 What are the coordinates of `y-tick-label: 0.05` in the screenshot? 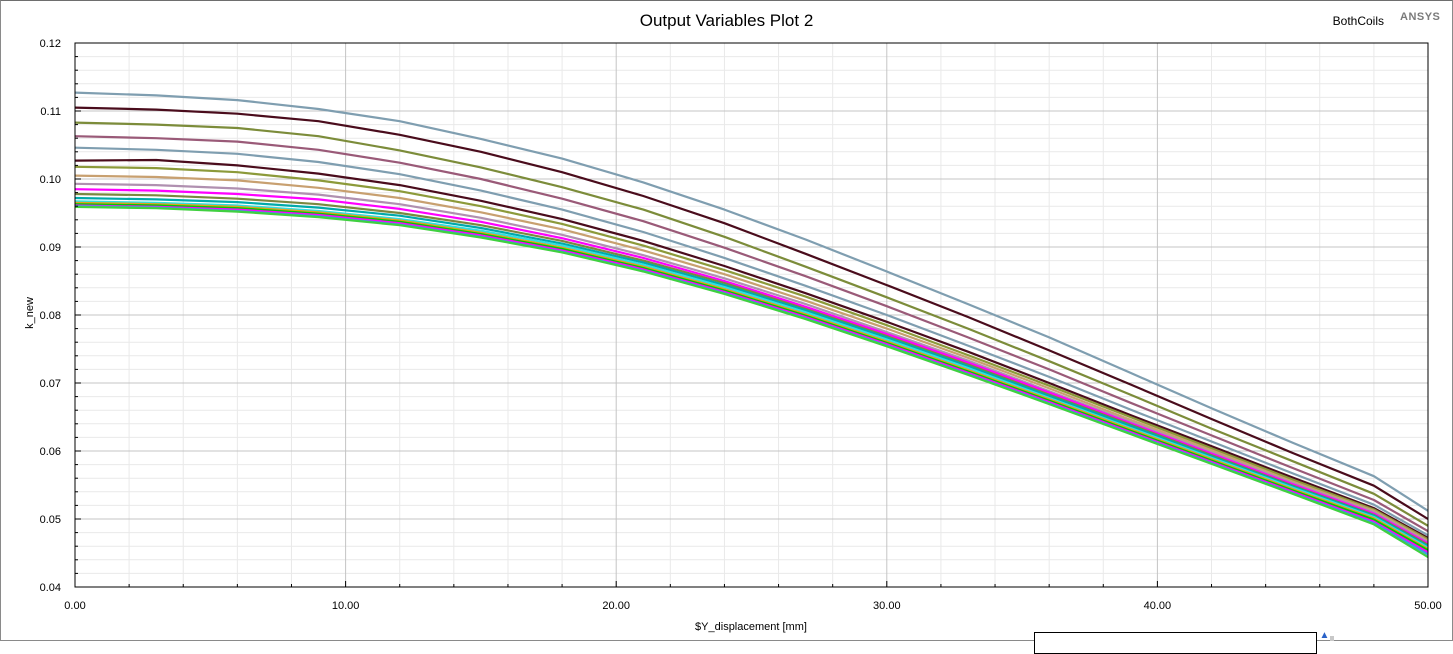 It's located at (50, 520).